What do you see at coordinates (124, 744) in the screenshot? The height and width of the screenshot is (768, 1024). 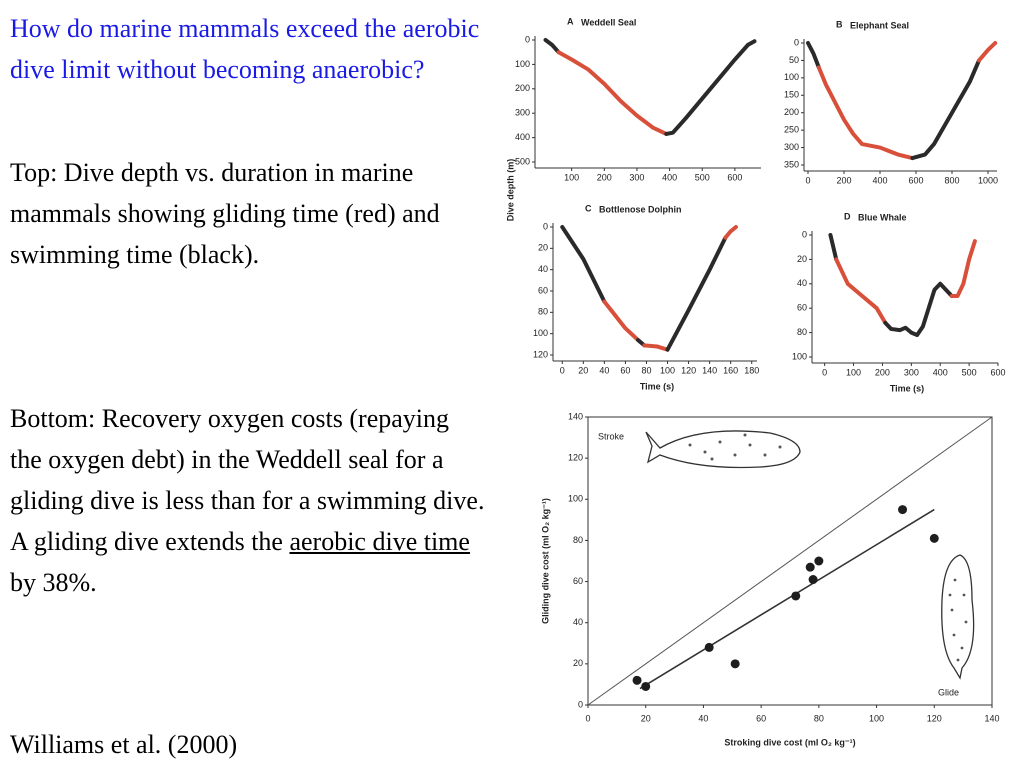 I see `citation: Williams et al. (2000)` at bounding box center [124, 744].